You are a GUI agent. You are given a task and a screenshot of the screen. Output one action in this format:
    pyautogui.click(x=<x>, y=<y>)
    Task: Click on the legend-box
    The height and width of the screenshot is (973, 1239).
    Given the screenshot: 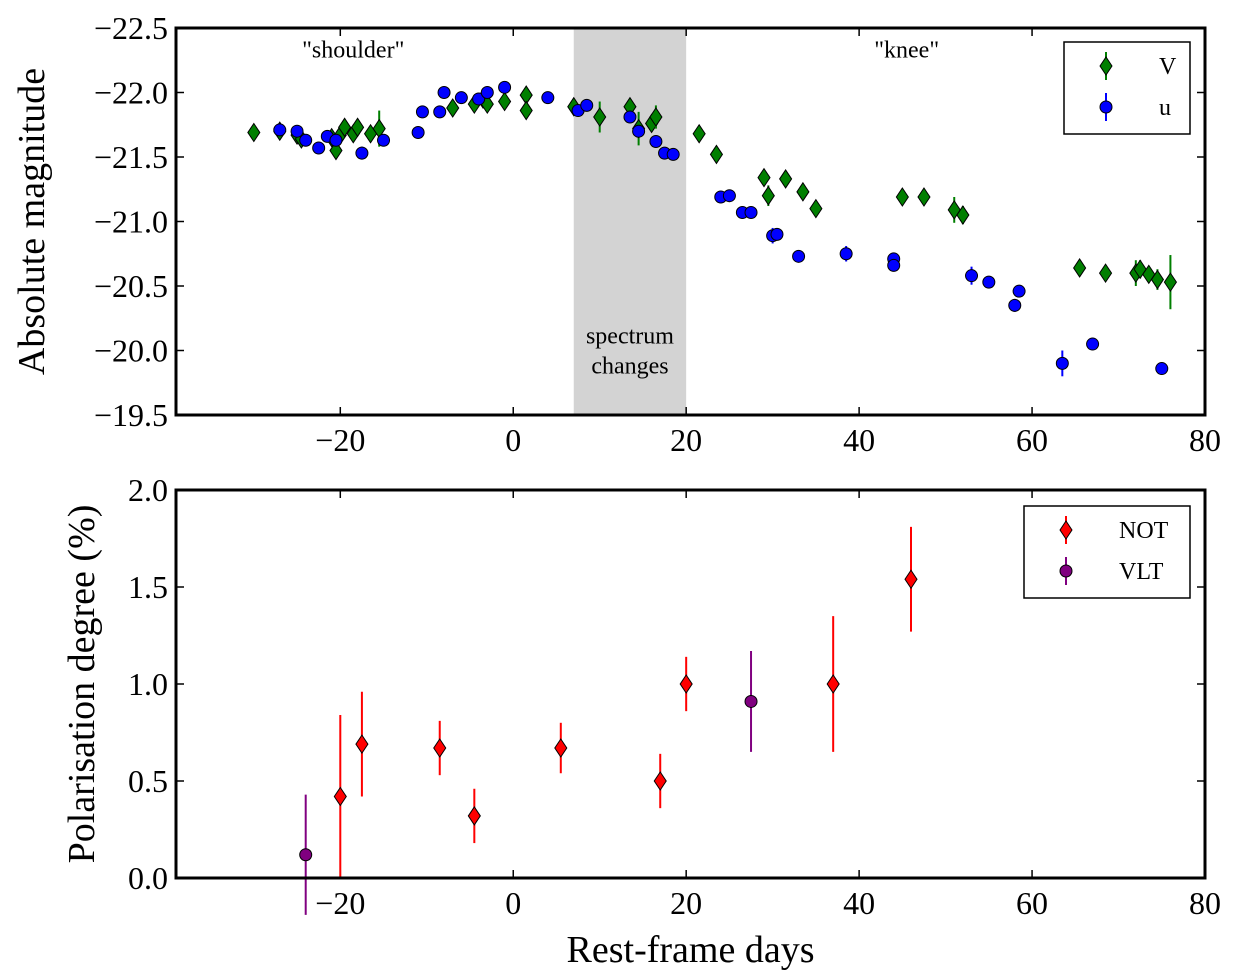 What is the action you would take?
    pyautogui.click(x=1107, y=552)
    